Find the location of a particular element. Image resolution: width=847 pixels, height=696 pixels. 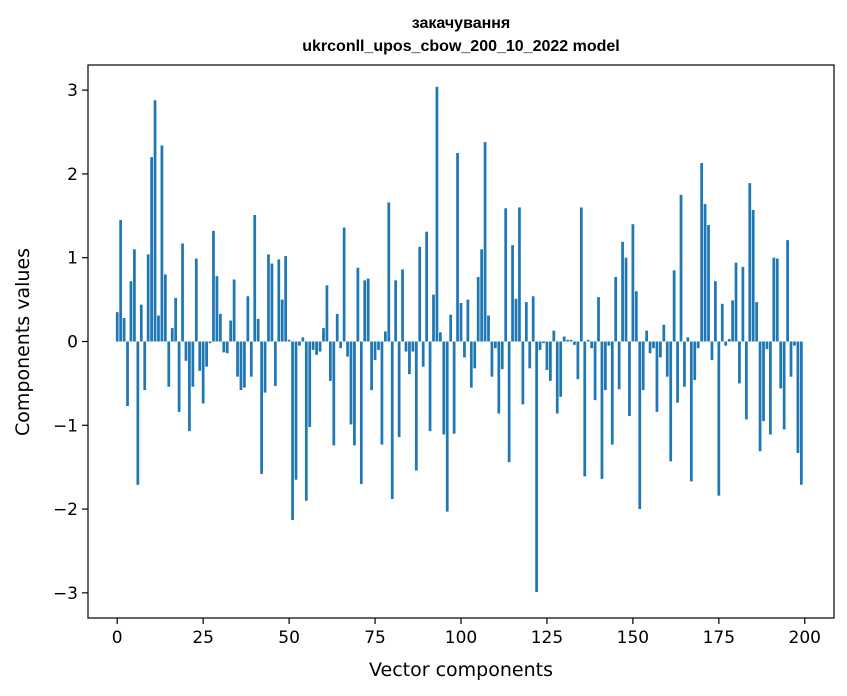

x-tick-label: 150 is located at coordinates (633, 638).